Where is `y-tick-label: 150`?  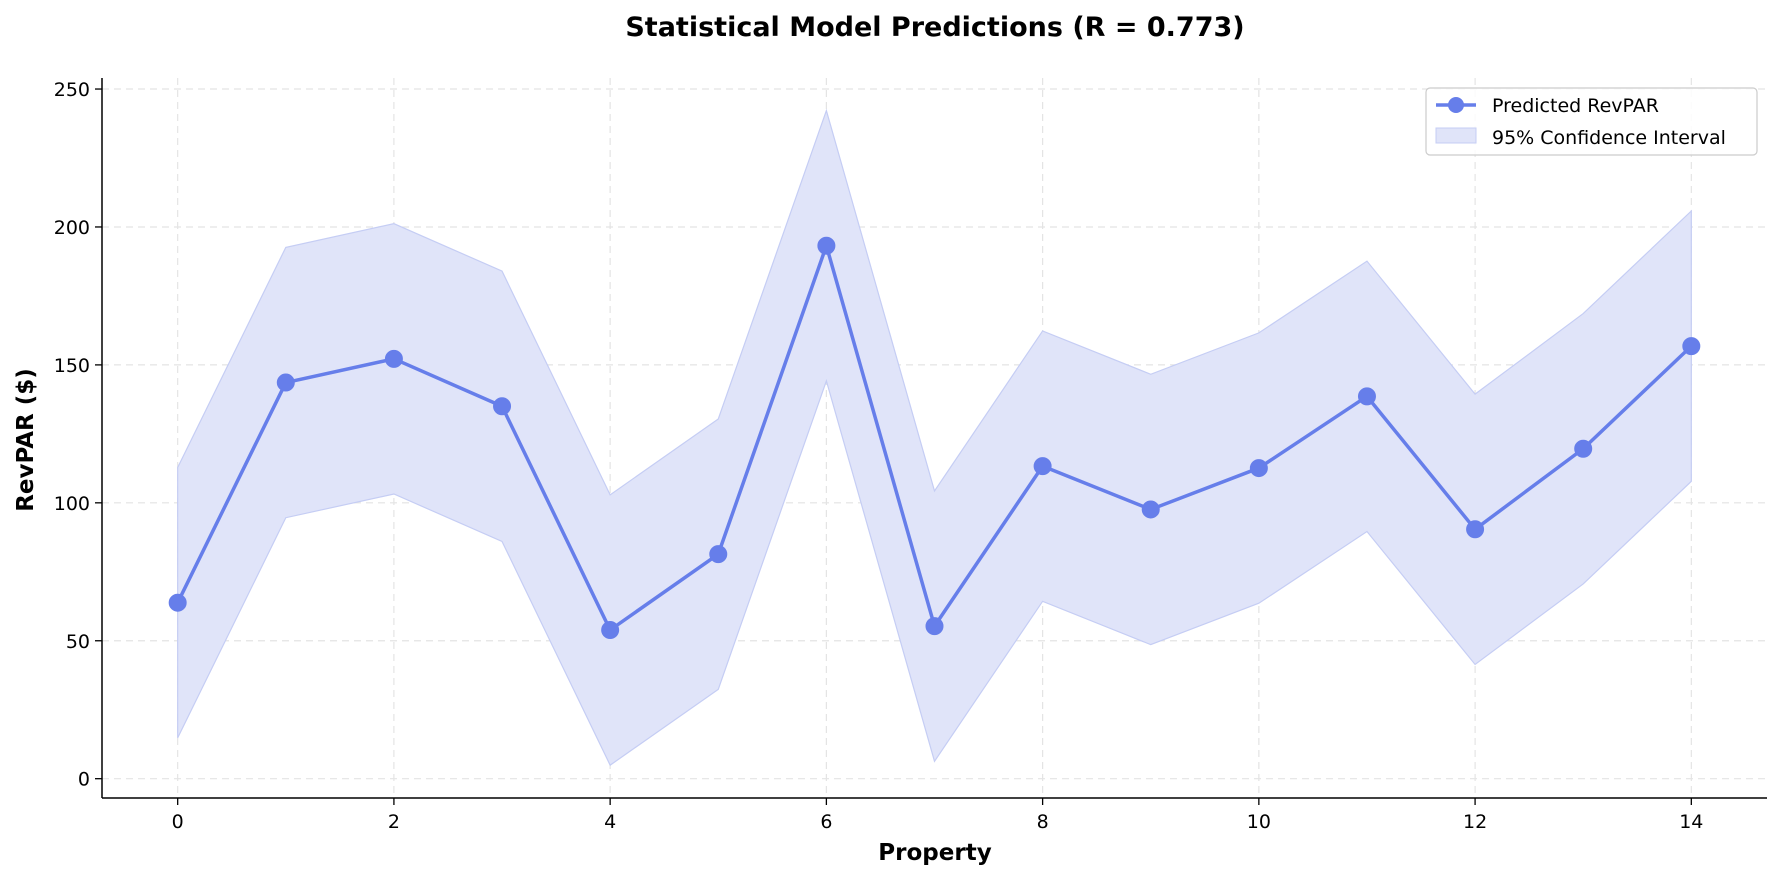 y-tick-label: 150 is located at coordinates (72, 366).